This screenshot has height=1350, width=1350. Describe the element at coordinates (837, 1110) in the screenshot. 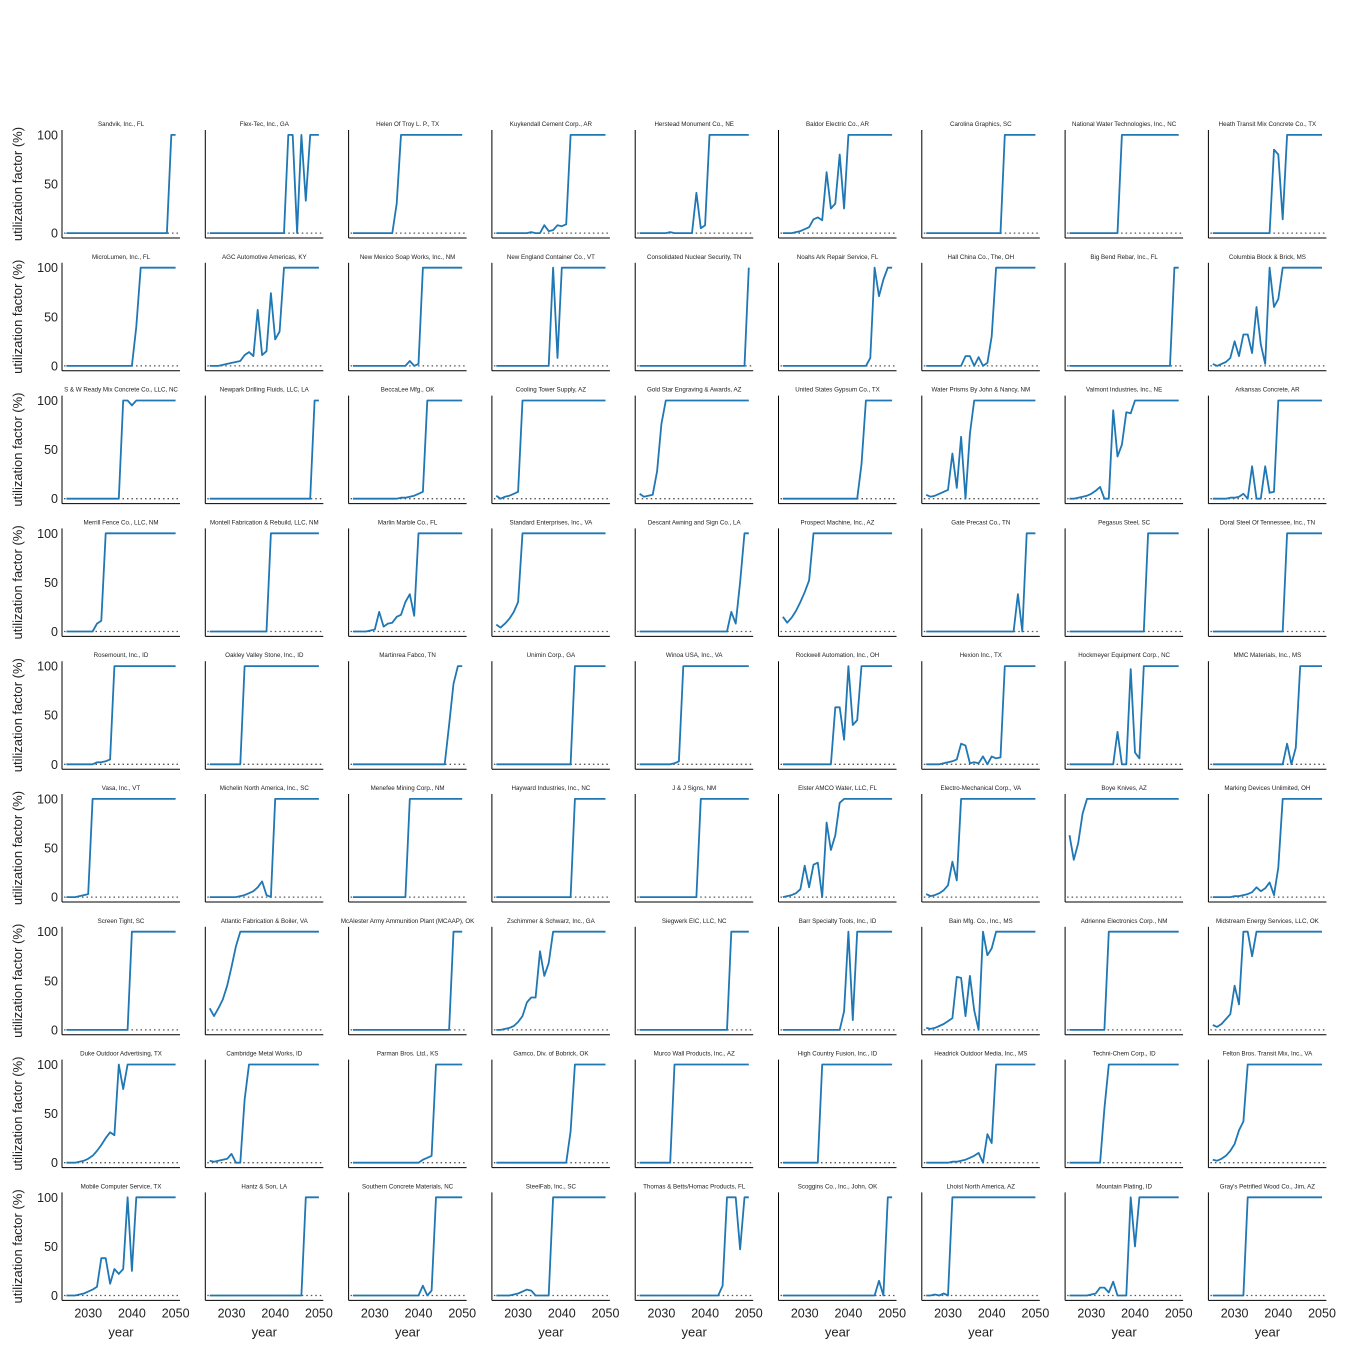

I see `subplot: High Country Fusion, Inc., ID` at that location.